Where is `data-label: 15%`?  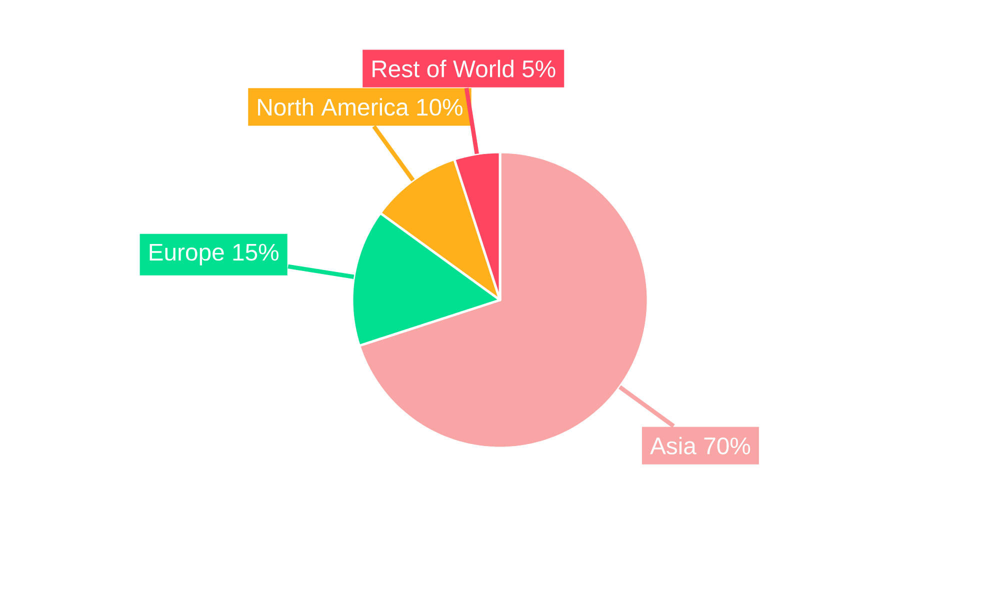
data-label: 15% is located at coordinates (255, 252).